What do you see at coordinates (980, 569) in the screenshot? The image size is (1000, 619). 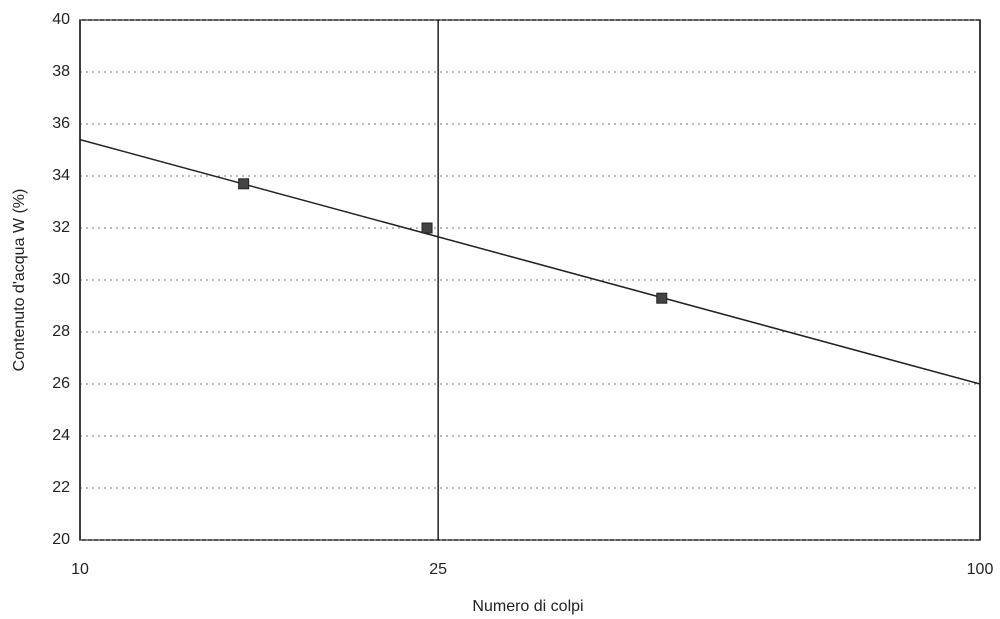 I see `x-tick-label: 100` at bounding box center [980, 569].